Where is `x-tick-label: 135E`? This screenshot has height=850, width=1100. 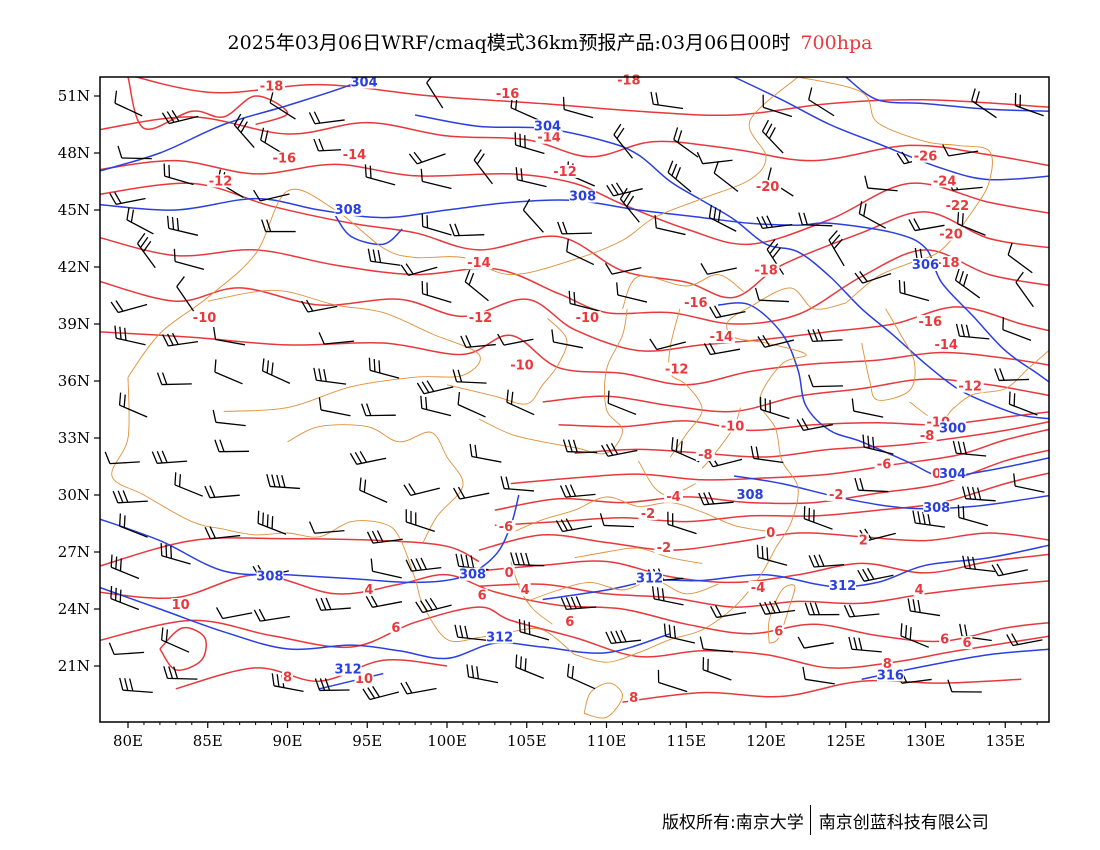 x-tick-label: 135E is located at coordinates (1005, 741).